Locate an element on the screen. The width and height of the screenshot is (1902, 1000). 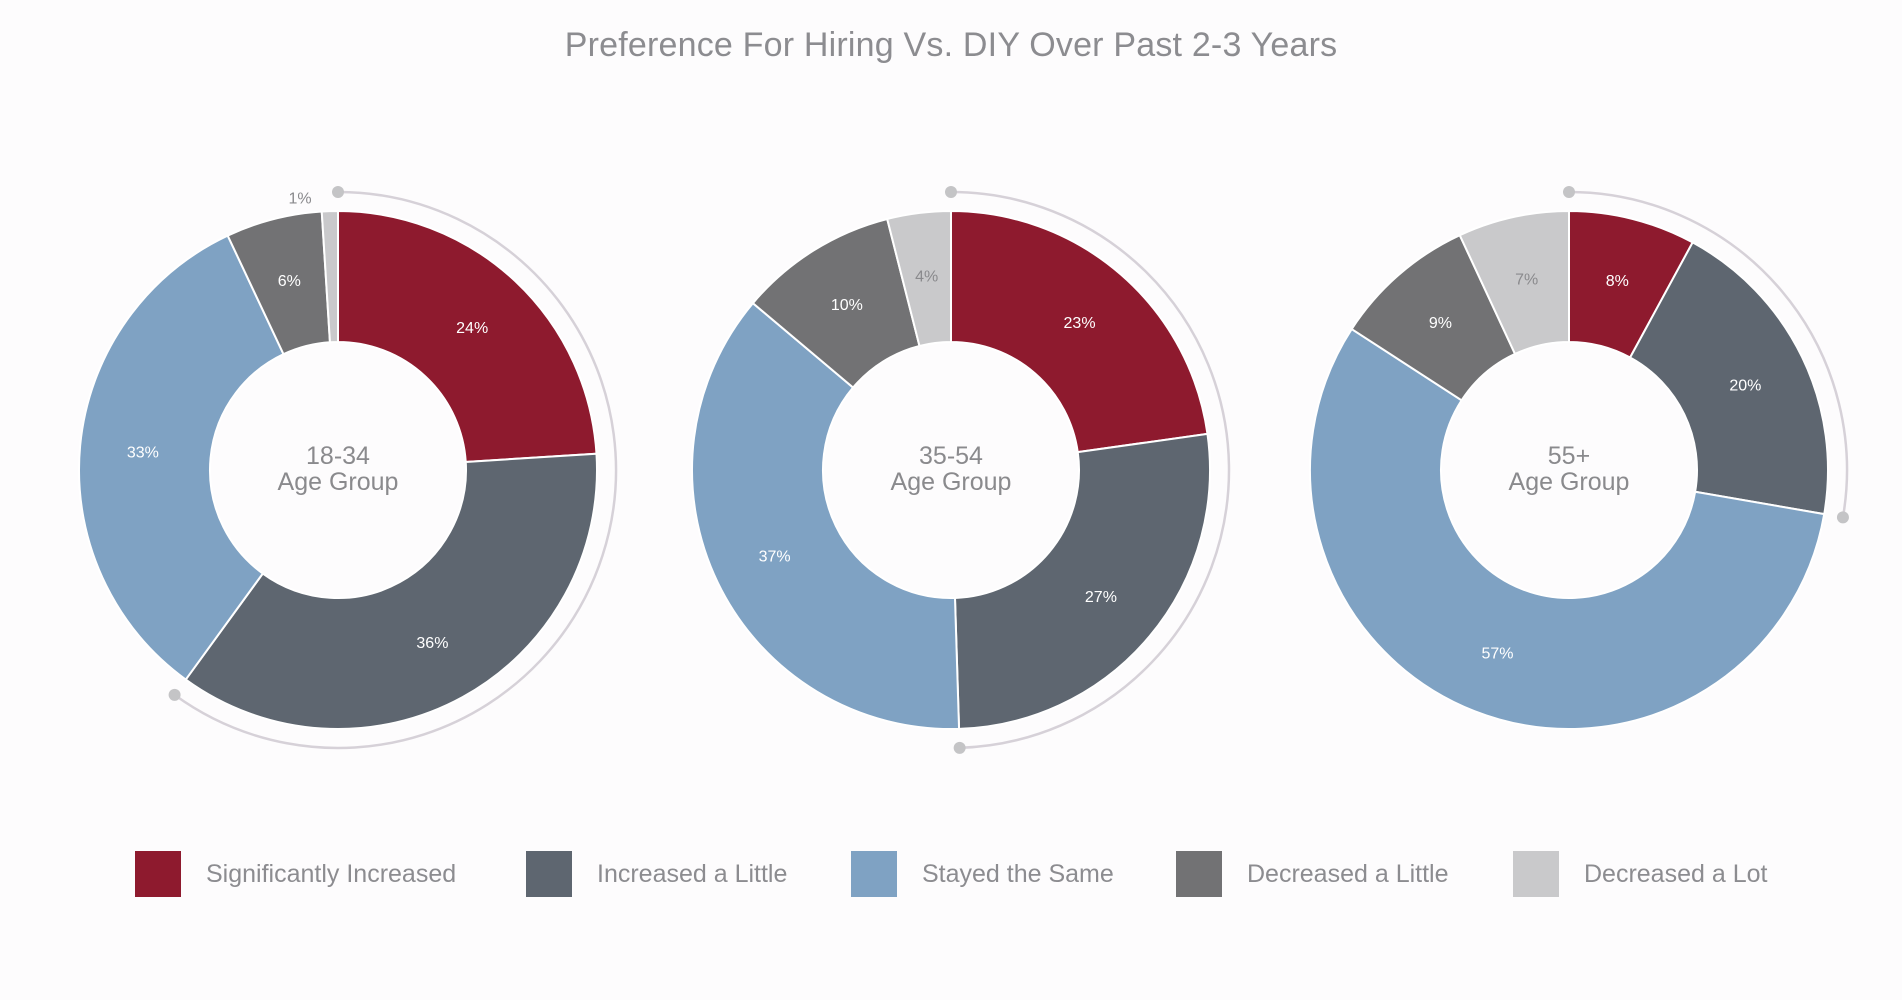
center-label-age-range: 18-34 is located at coordinates (338, 456).